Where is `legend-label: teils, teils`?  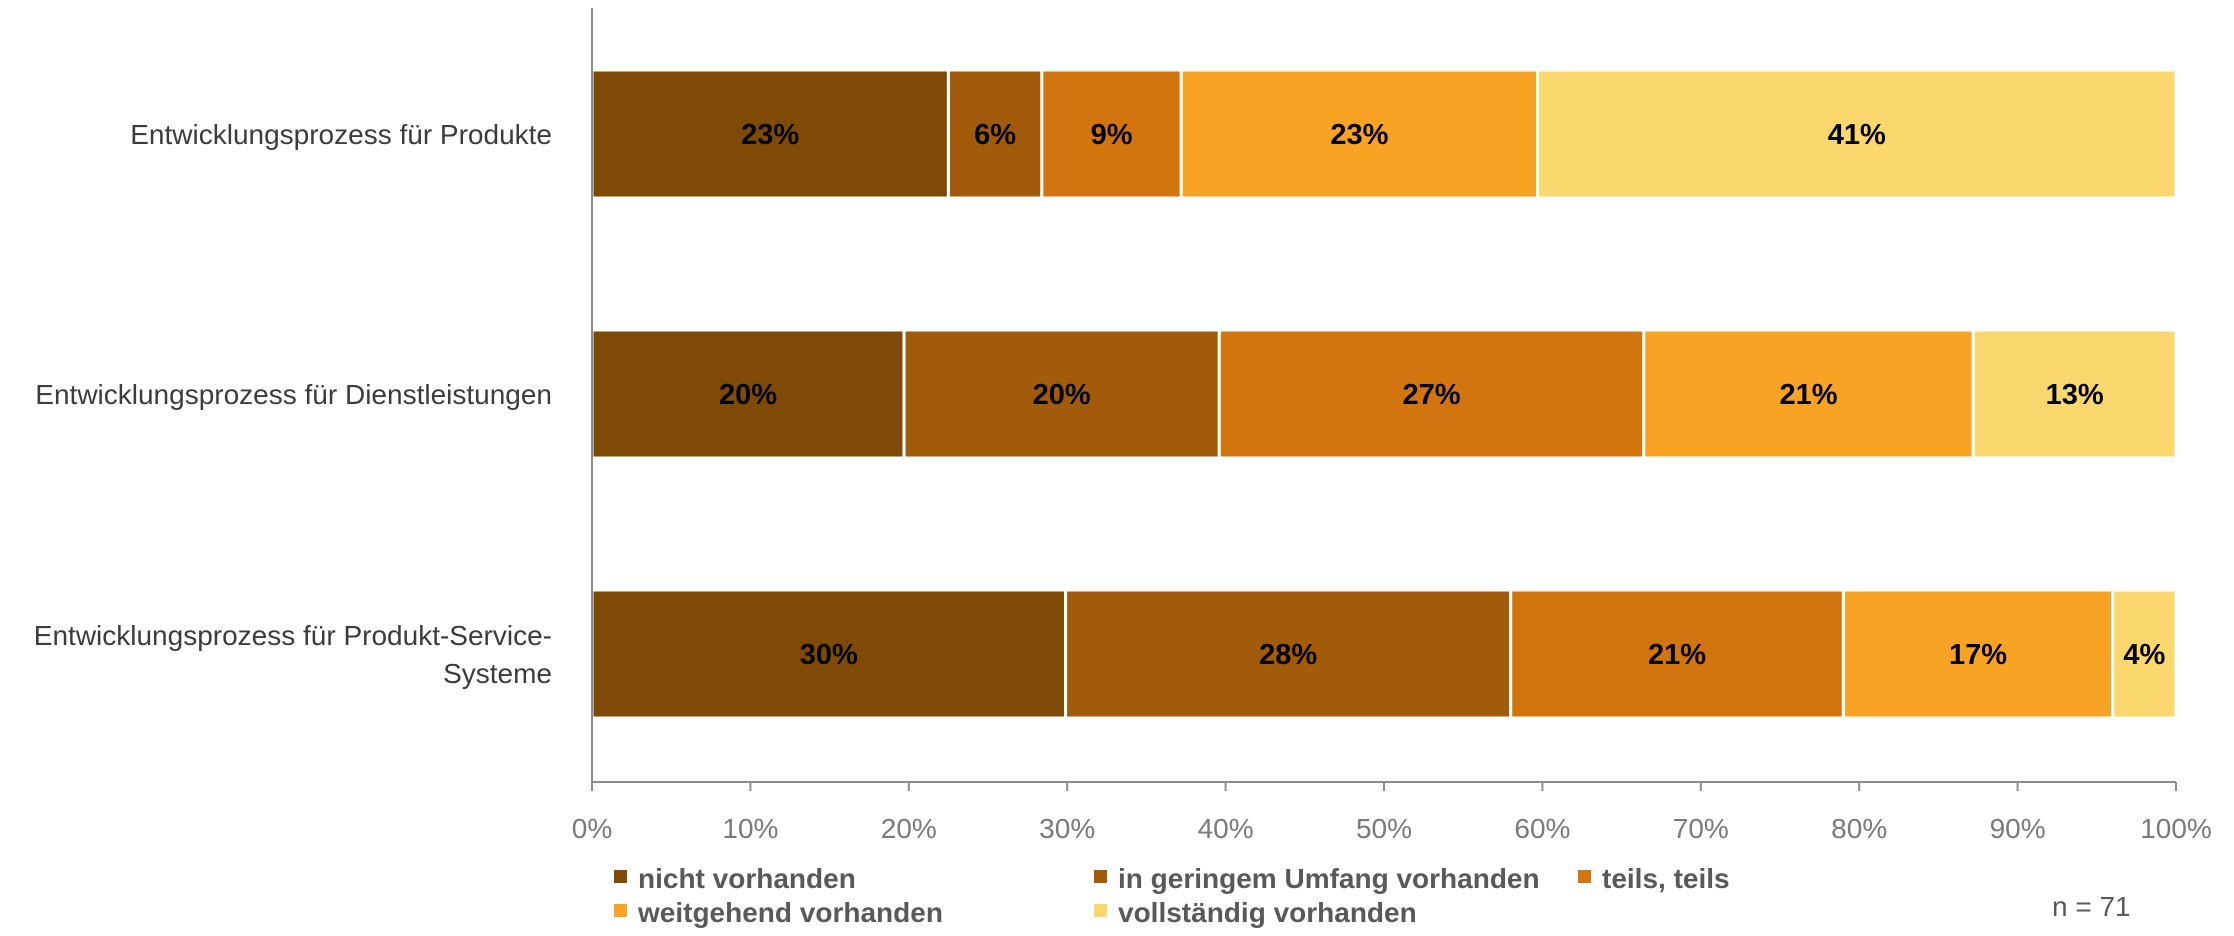 legend-label: teils, teils is located at coordinates (1666, 878).